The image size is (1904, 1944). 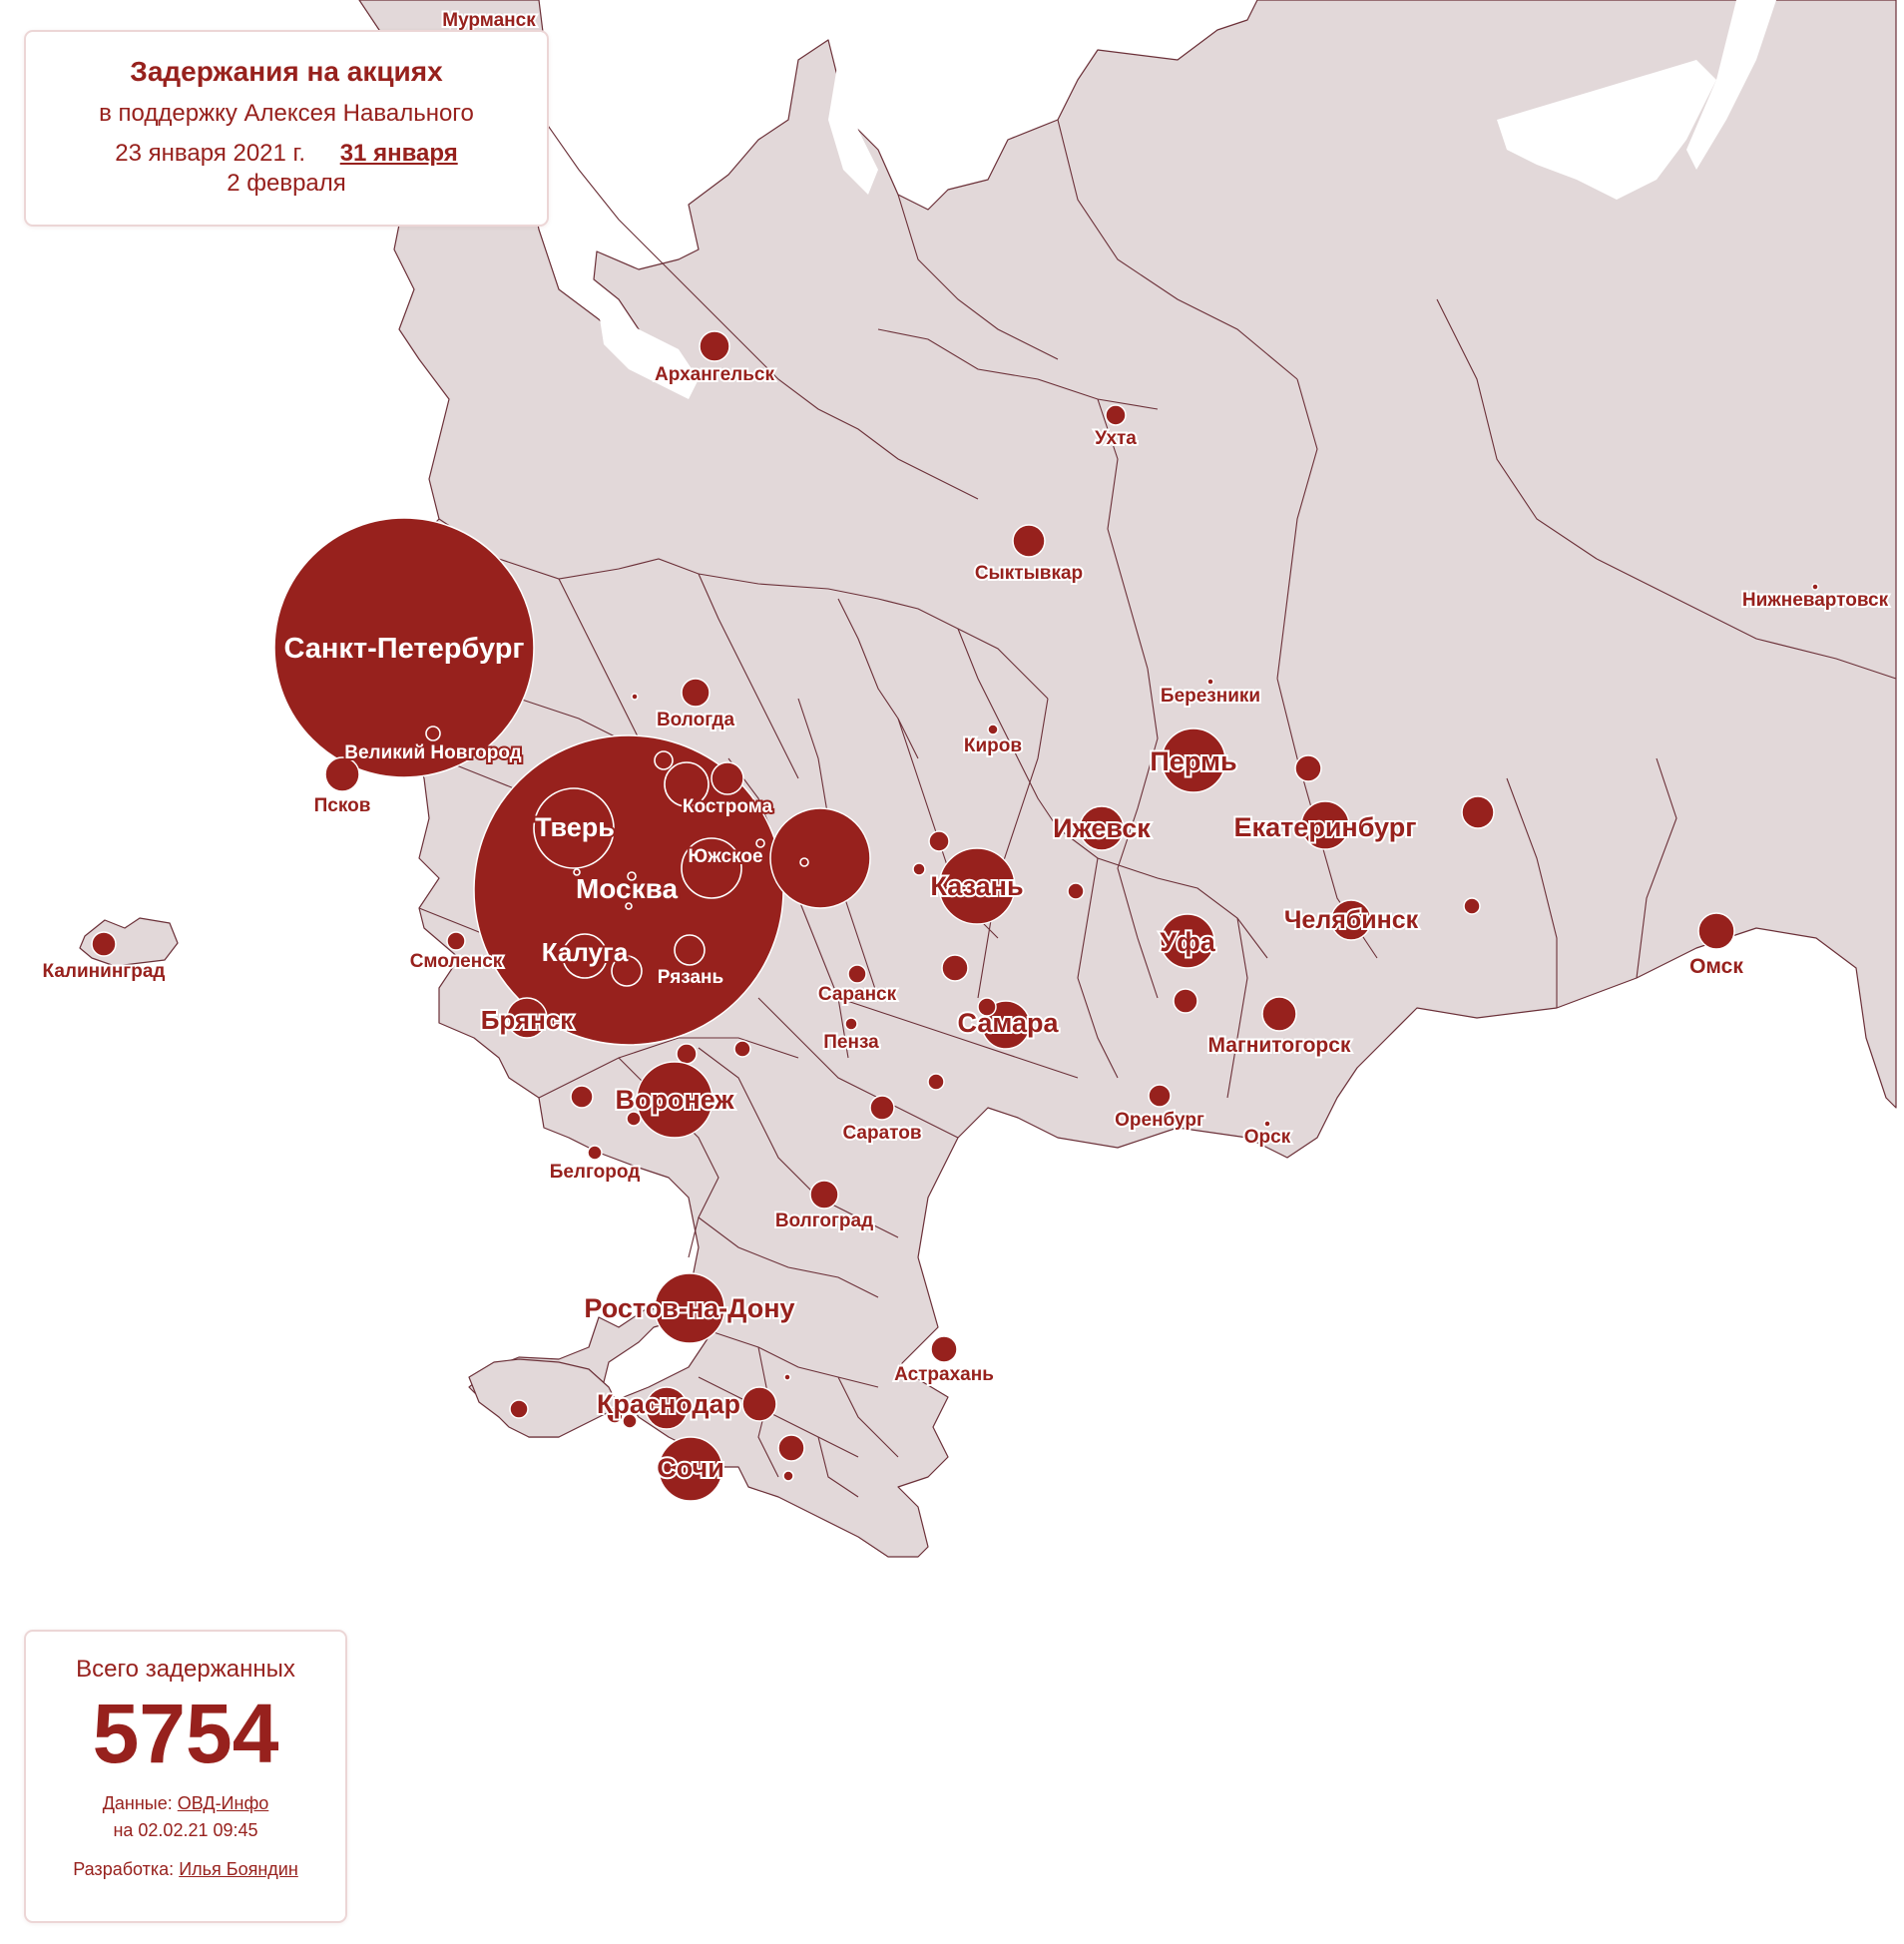 I want to click on circle-moscow-dot2, so click(x=629, y=906).